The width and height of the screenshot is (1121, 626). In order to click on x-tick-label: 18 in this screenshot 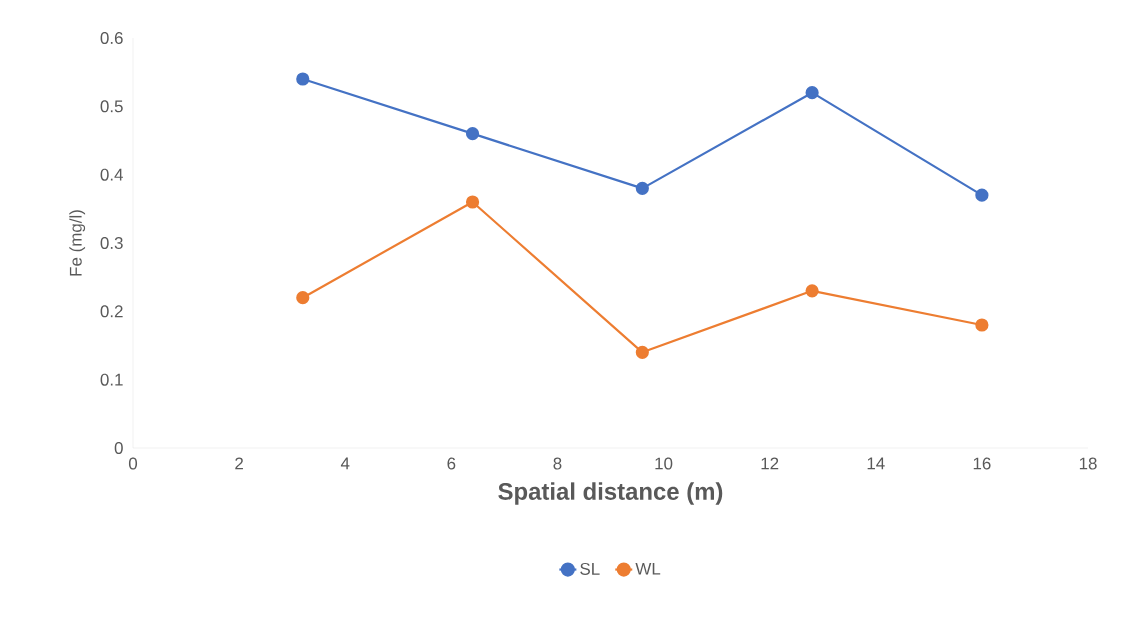, I will do `click(1088, 463)`.